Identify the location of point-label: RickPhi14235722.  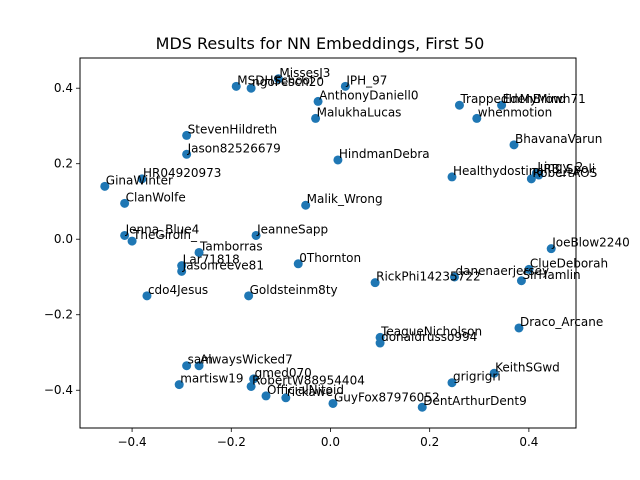
(428, 277).